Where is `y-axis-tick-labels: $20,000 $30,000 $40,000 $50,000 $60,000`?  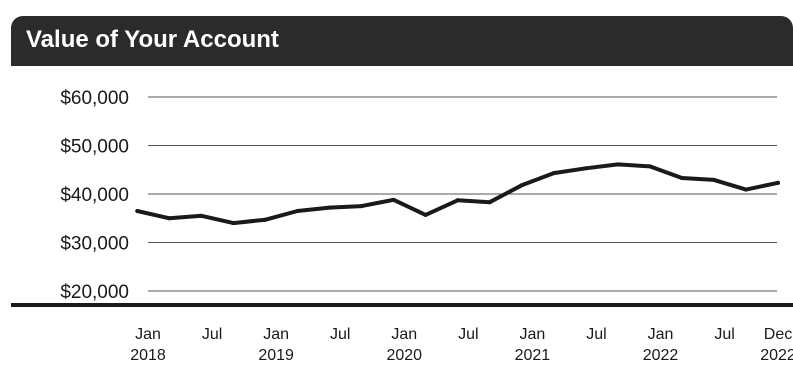 y-axis-tick-labels: $20,000 $30,000 $40,000 $50,000 $60,000 is located at coordinates (94, 195).